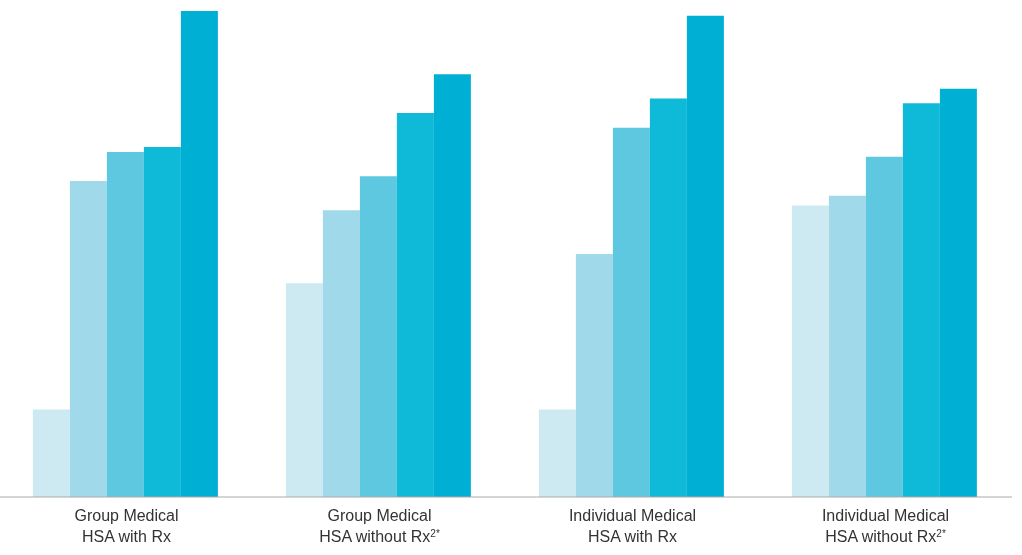 The image size is (1022, 555). What do you see at coordinates (632, 526) in the screenshot?
I see `x-tick-label: Individual Medical HSA with Rx` at bounding box center [632, 526].